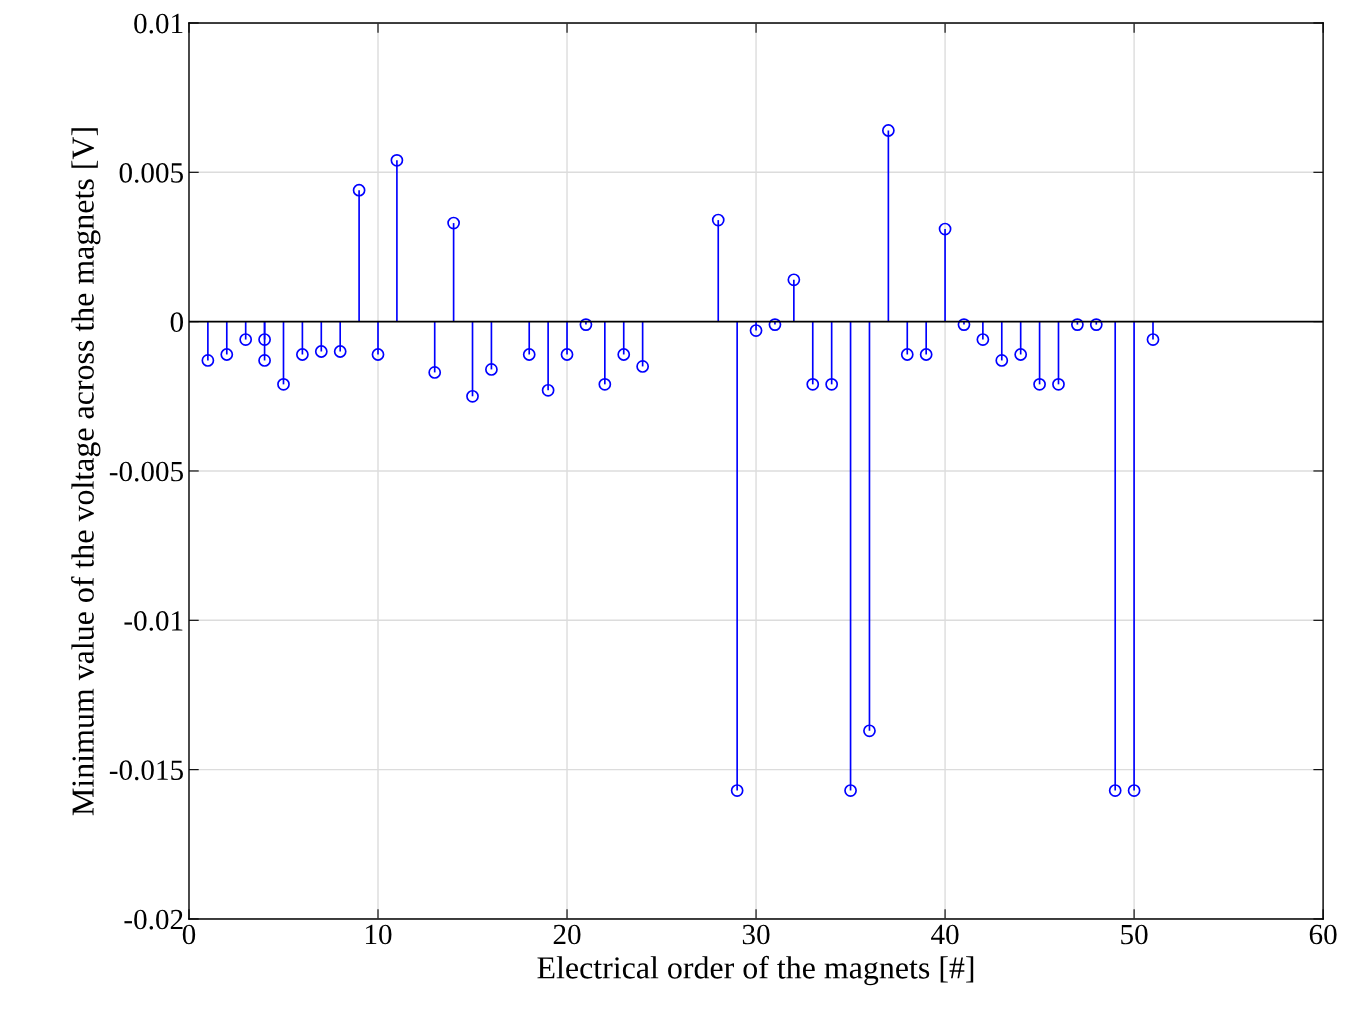  Describe the element at coordinates (567, 934) in the screenshot. I see `x-tick-label: 20` at that location.